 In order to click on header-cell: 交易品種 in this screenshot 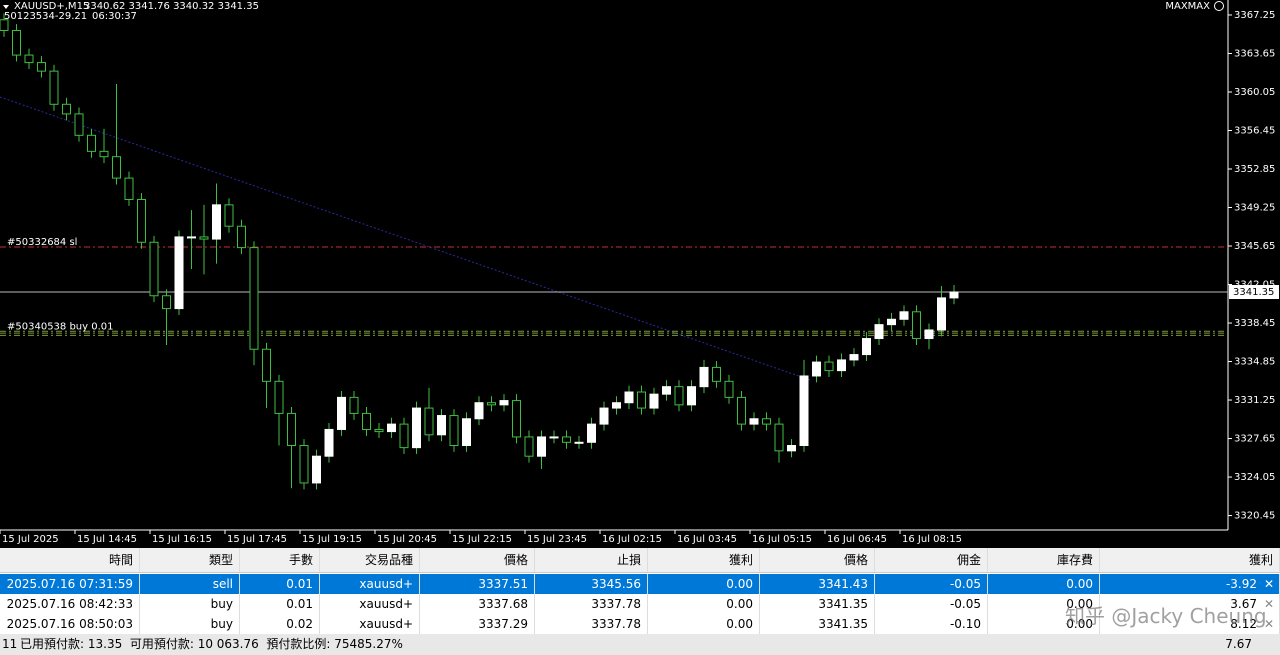, I will do `click(370, 560)`.